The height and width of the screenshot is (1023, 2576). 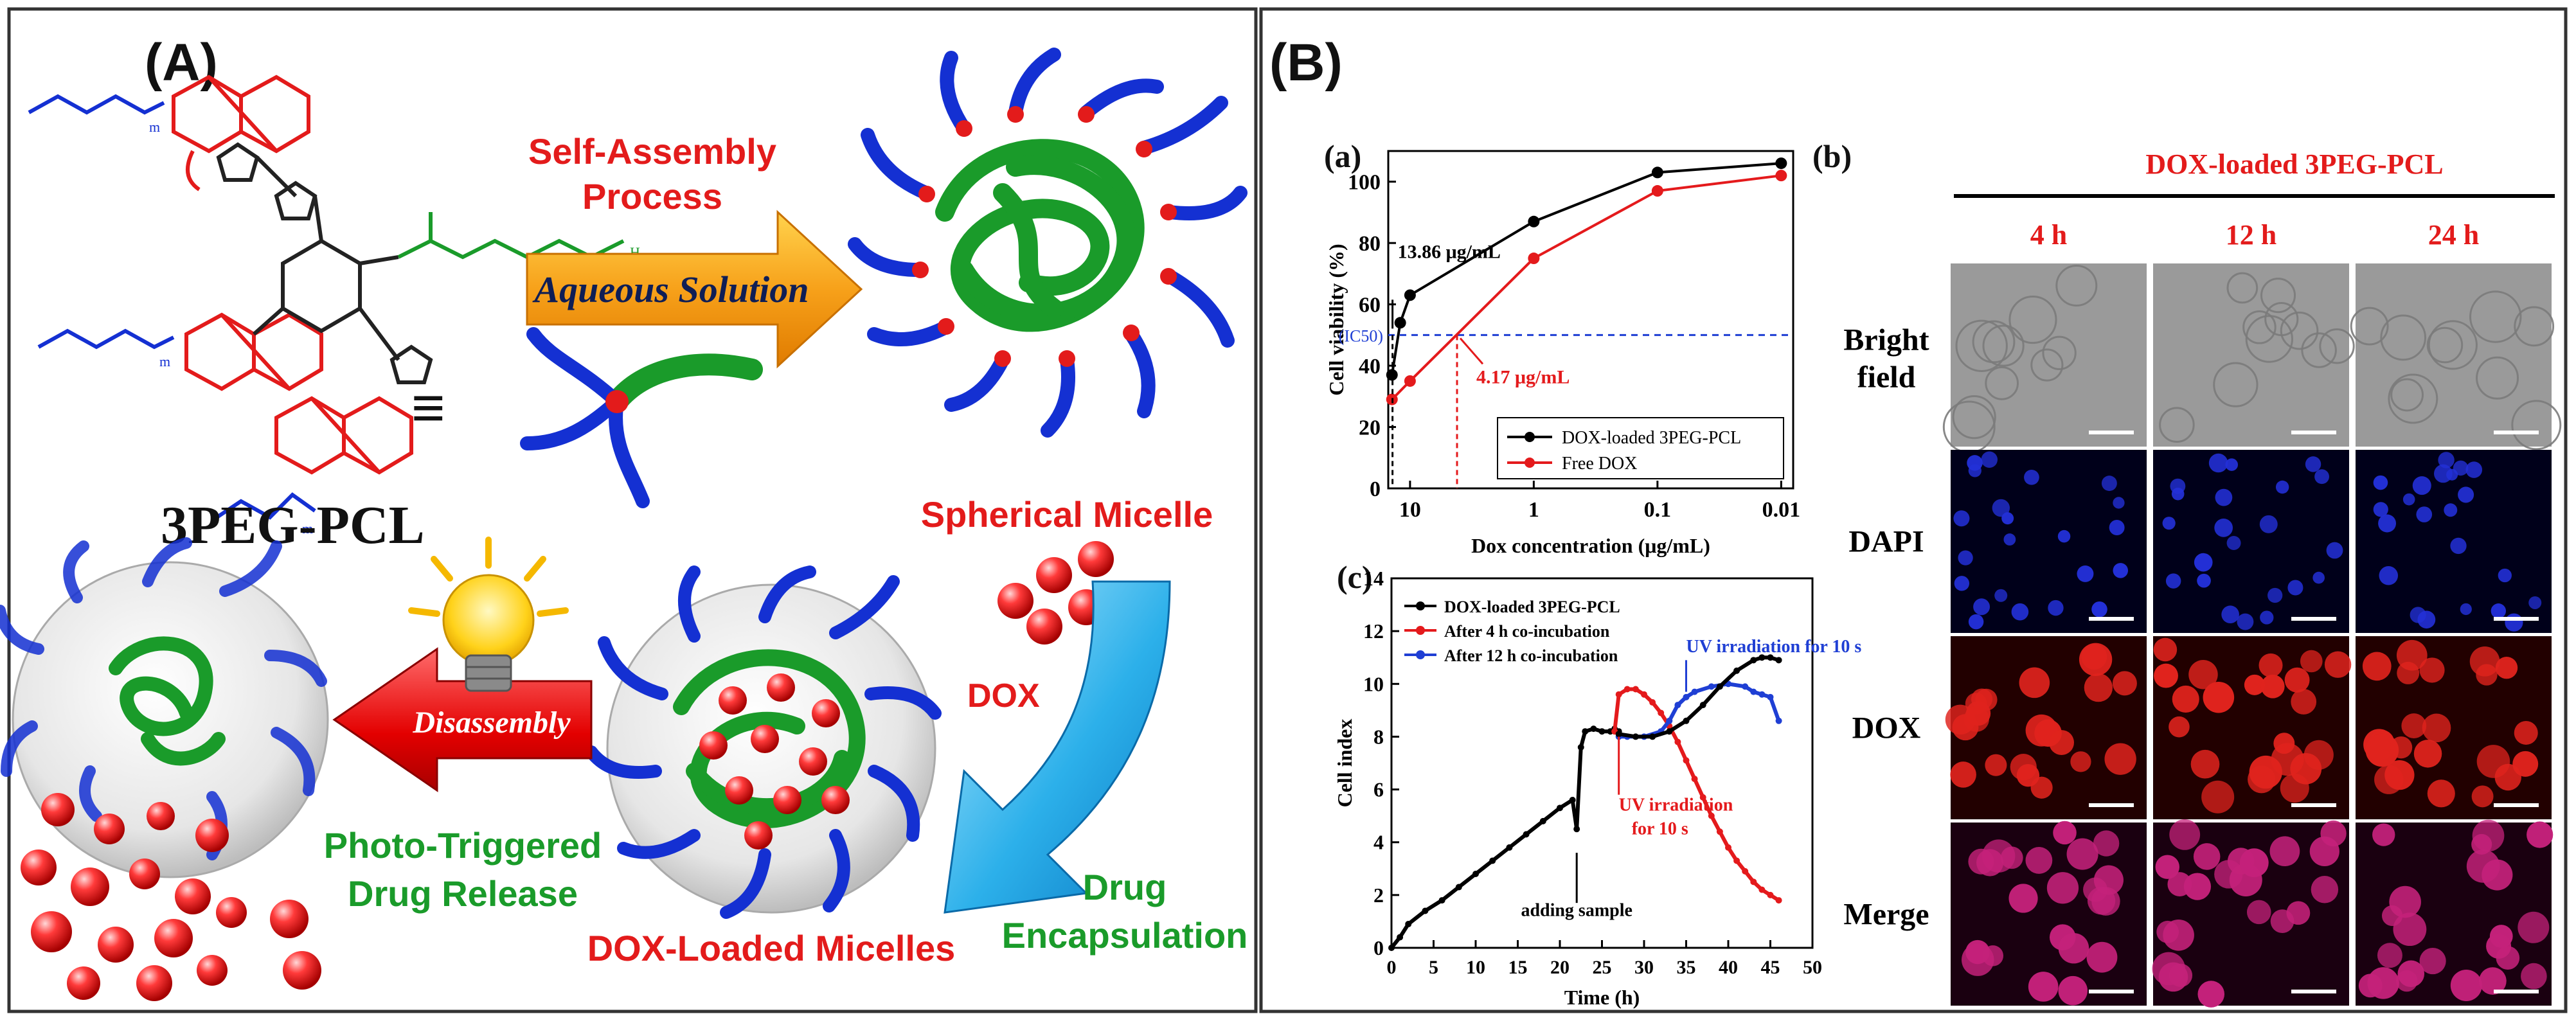 I want to click on microscopy-row-label: Bright, so click(x=1886, y=340).